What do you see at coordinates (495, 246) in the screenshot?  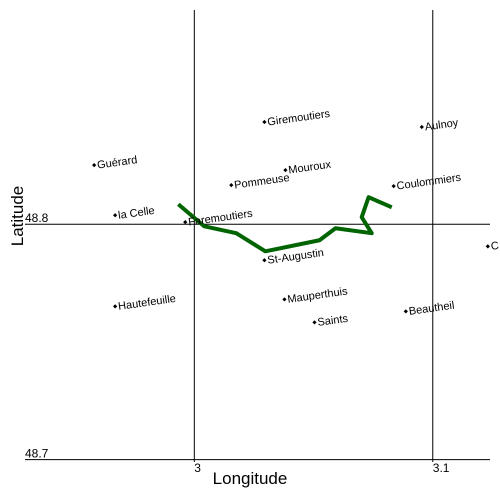 I see `town-label: C` at bounding box center [495, 246].